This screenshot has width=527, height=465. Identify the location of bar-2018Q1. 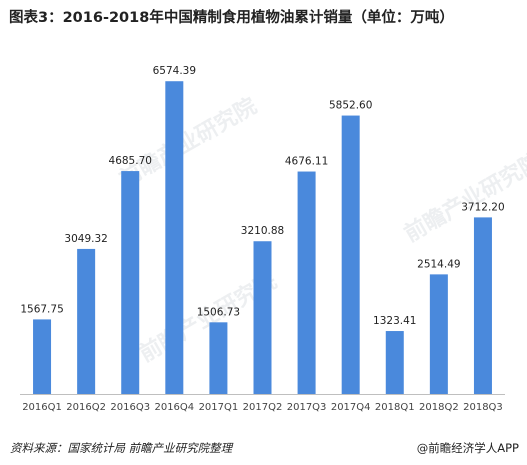
(394, 362).